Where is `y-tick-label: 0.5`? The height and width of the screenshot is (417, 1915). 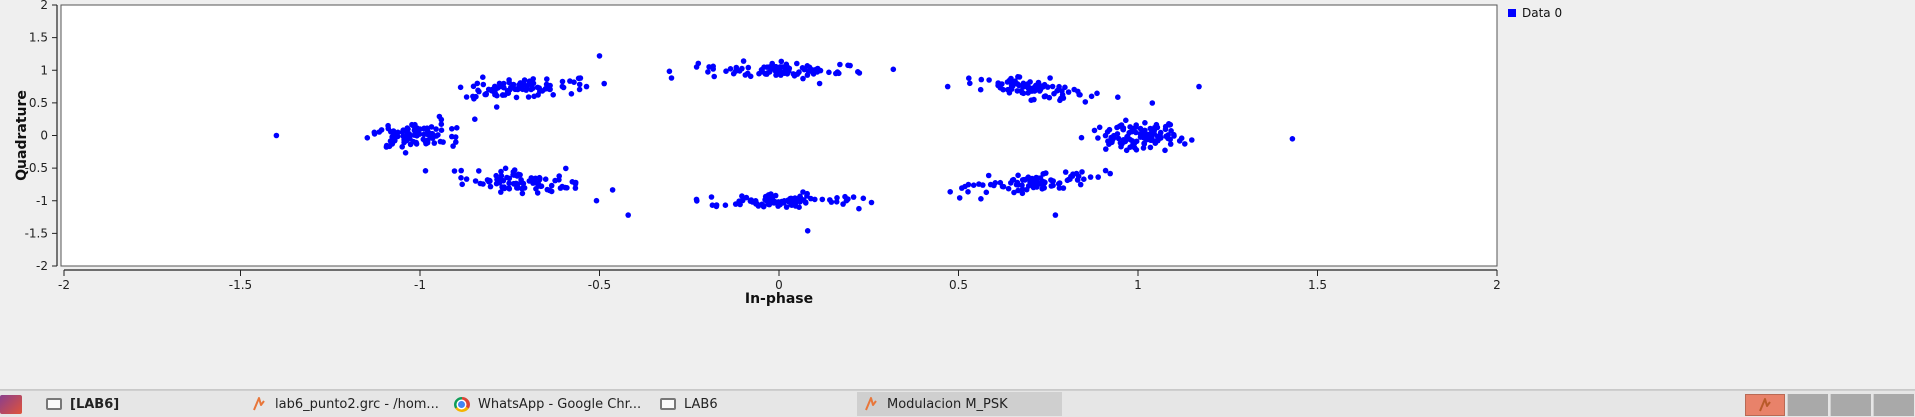 y-tick-label: 0.5 is located at coordinates (38, 103).